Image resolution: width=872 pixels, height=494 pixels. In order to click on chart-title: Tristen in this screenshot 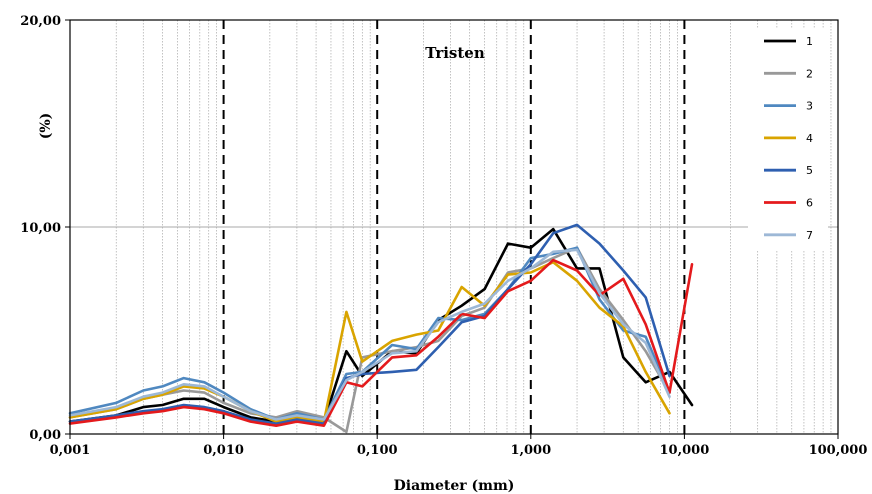, I will do `click(455, 53)`.